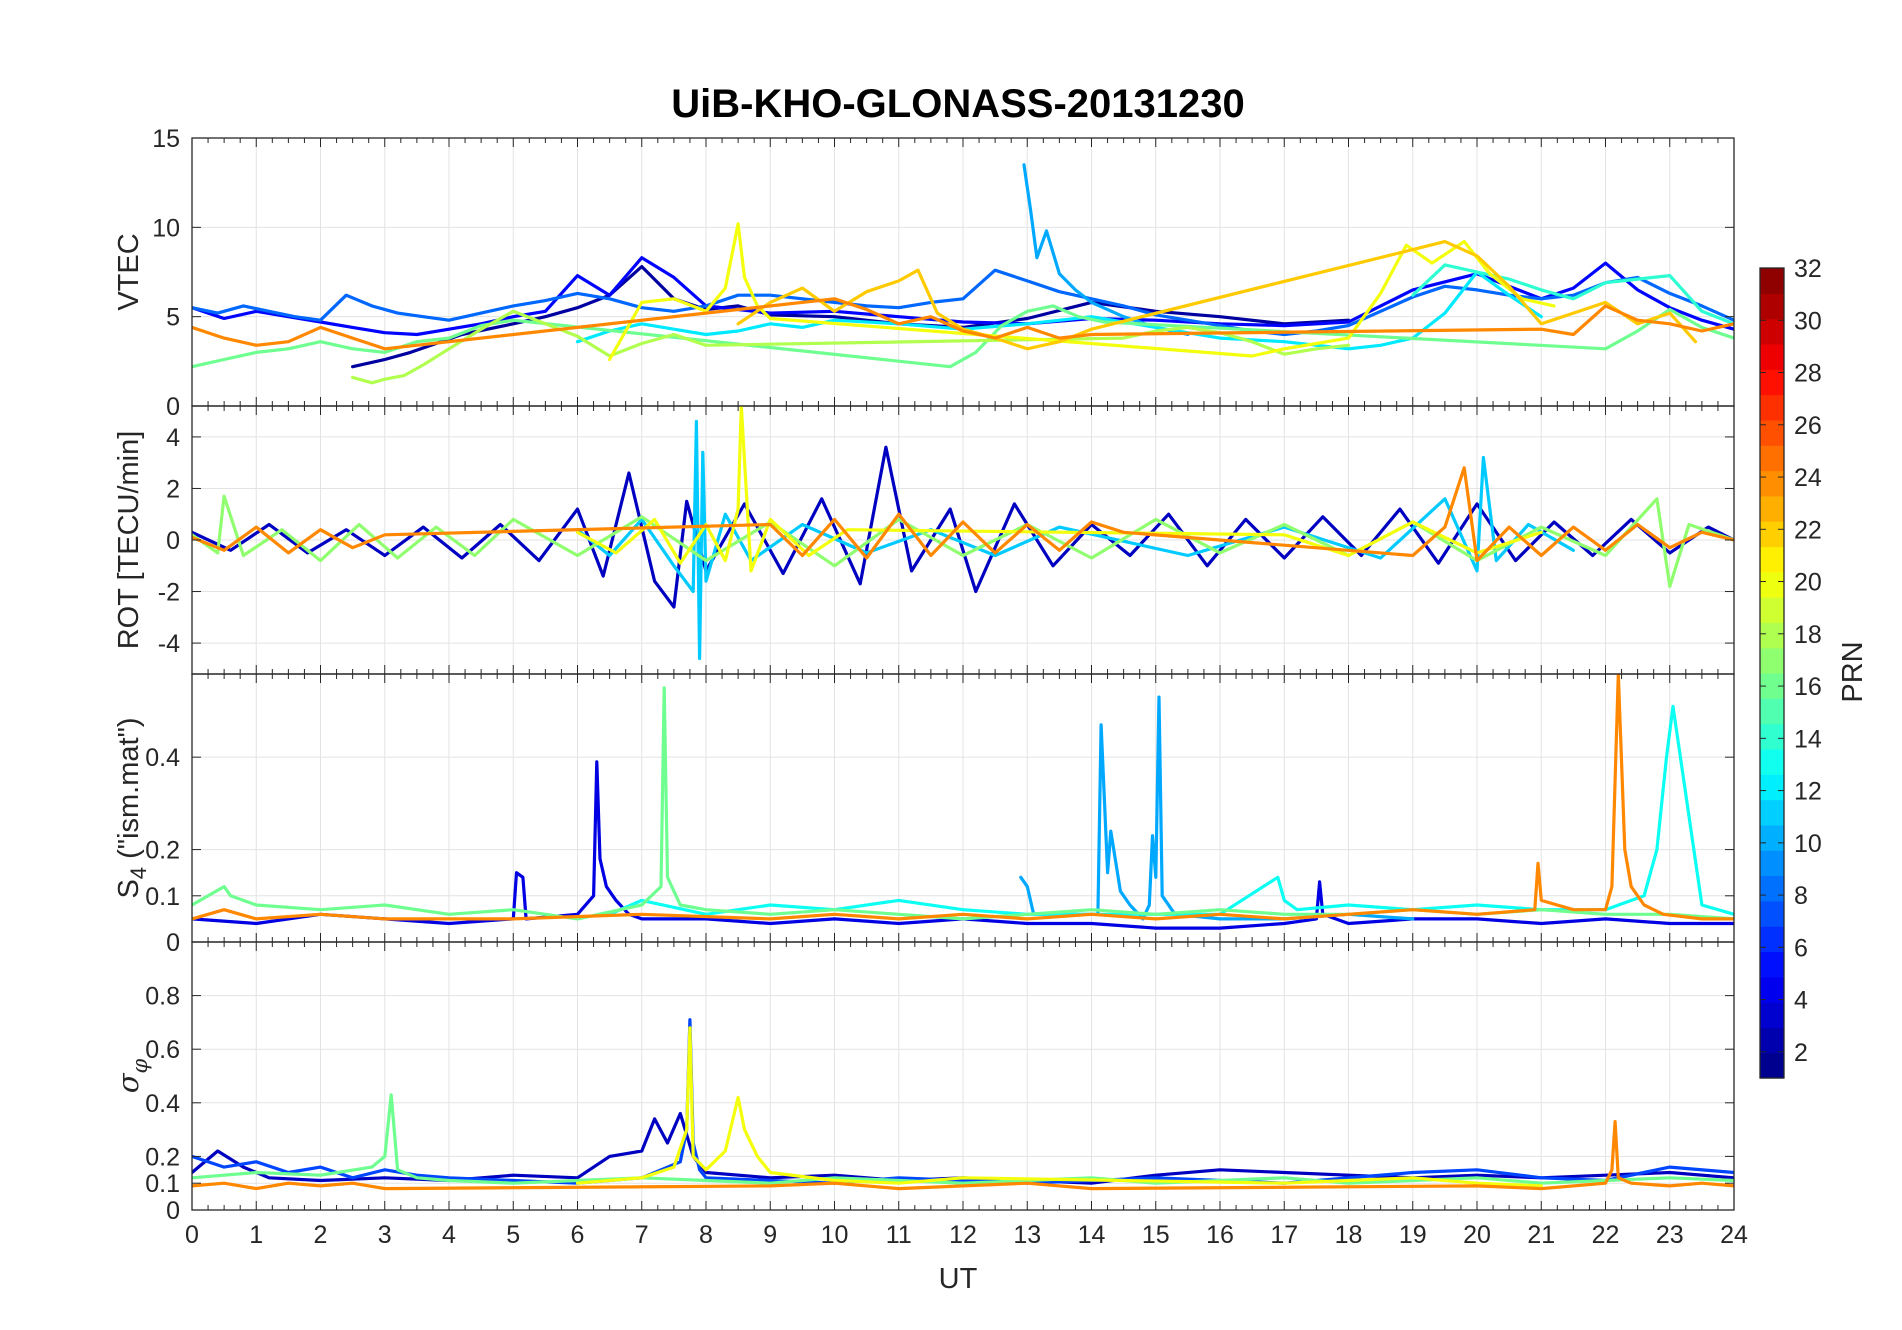  I want to click on colorbar-tick-label: 14, so click(1808, 739).